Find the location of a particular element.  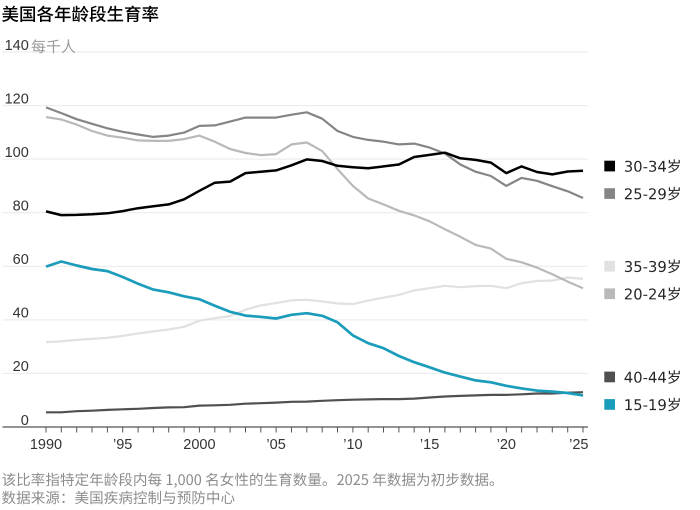

svg-text: 40 is located at coordinates (21, 314).